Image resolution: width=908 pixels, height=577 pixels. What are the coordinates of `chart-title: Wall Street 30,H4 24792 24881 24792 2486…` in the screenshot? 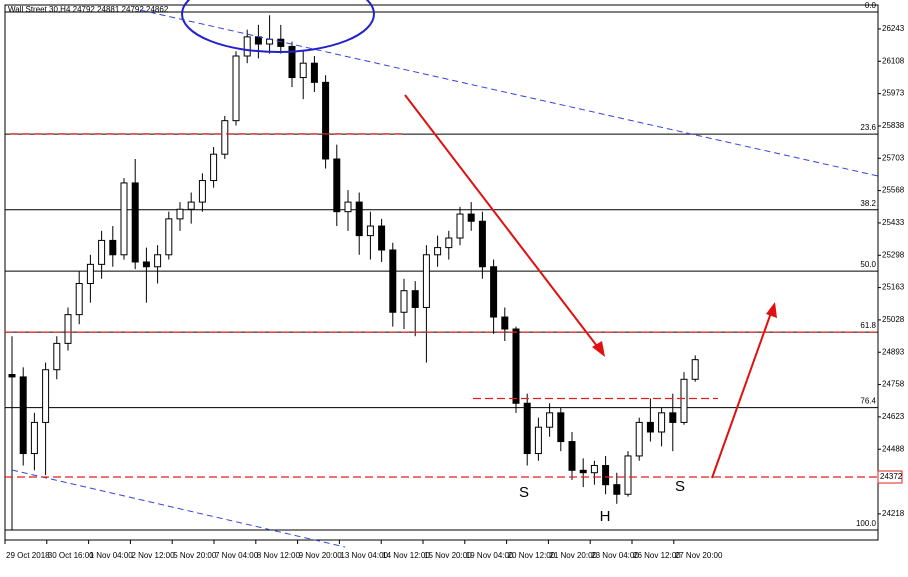 It's located at (88, 9).